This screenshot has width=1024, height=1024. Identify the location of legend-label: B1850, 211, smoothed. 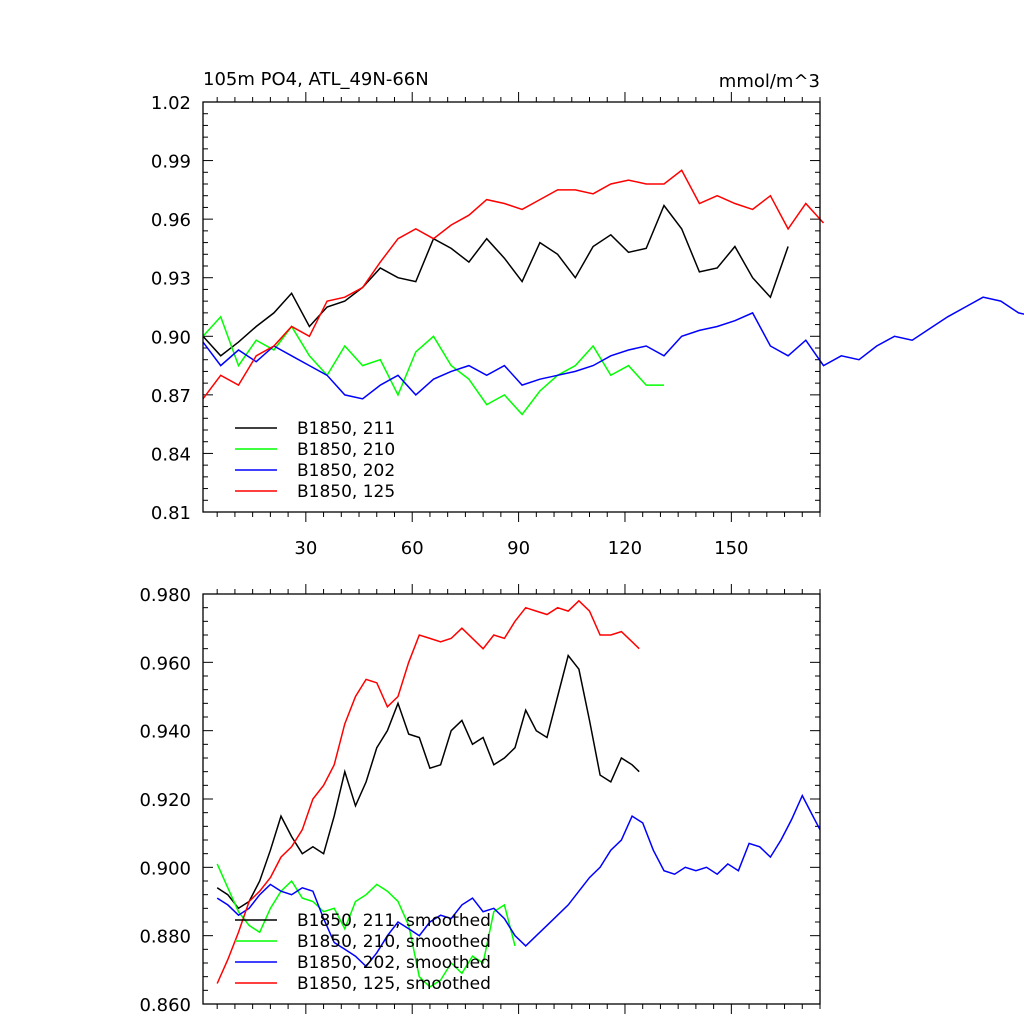
(394, 921).